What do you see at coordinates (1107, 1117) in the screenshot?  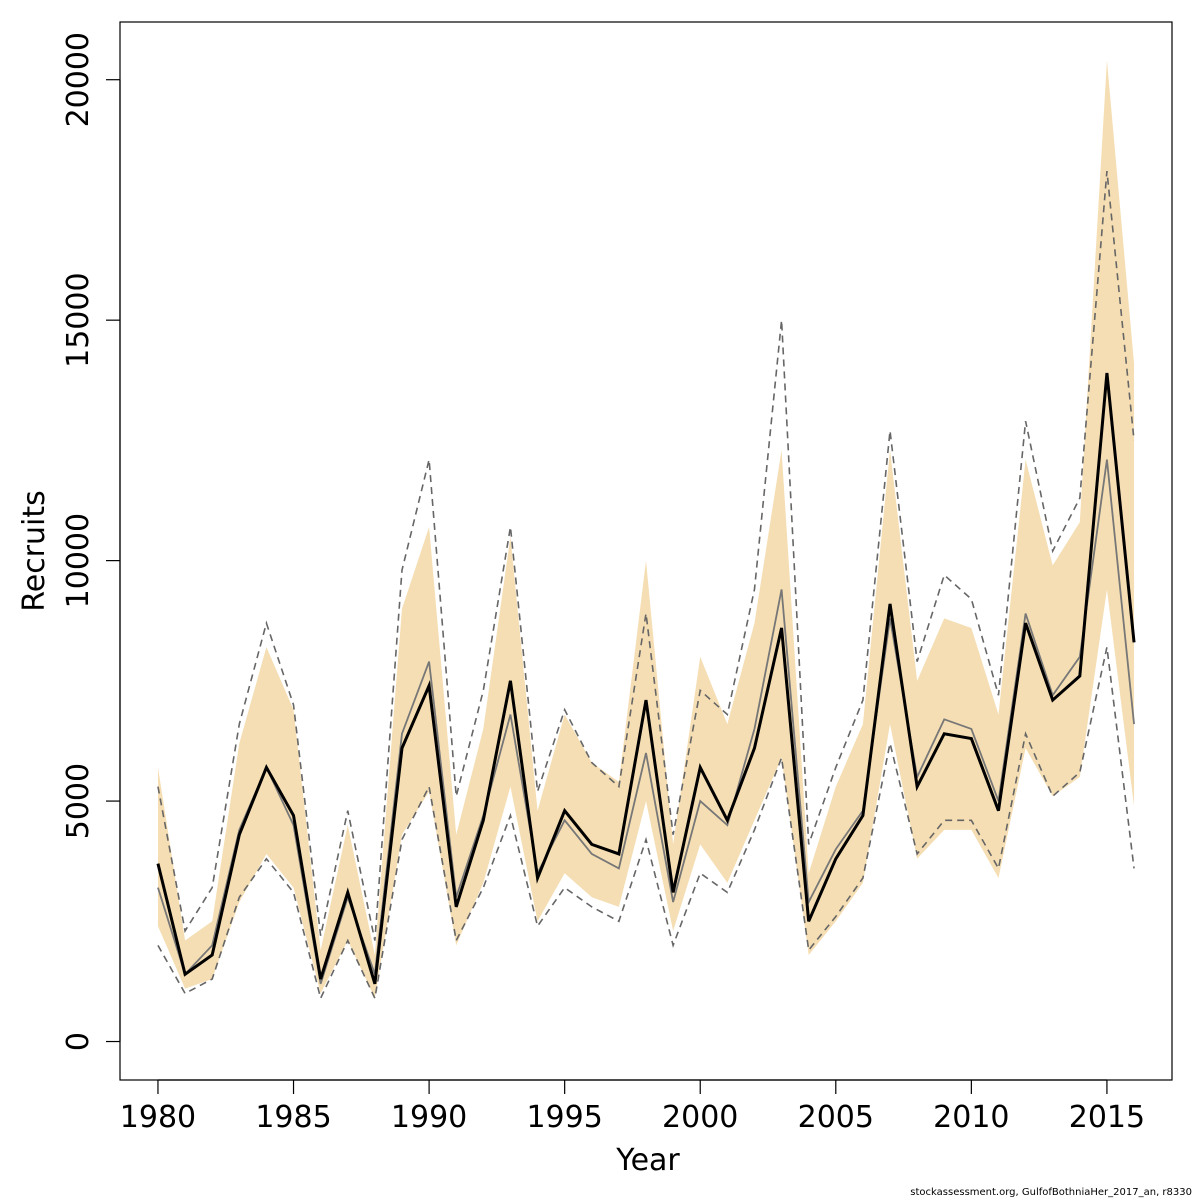 I see `x-tick-label: 2015` at bounding box center [1107, 1117].